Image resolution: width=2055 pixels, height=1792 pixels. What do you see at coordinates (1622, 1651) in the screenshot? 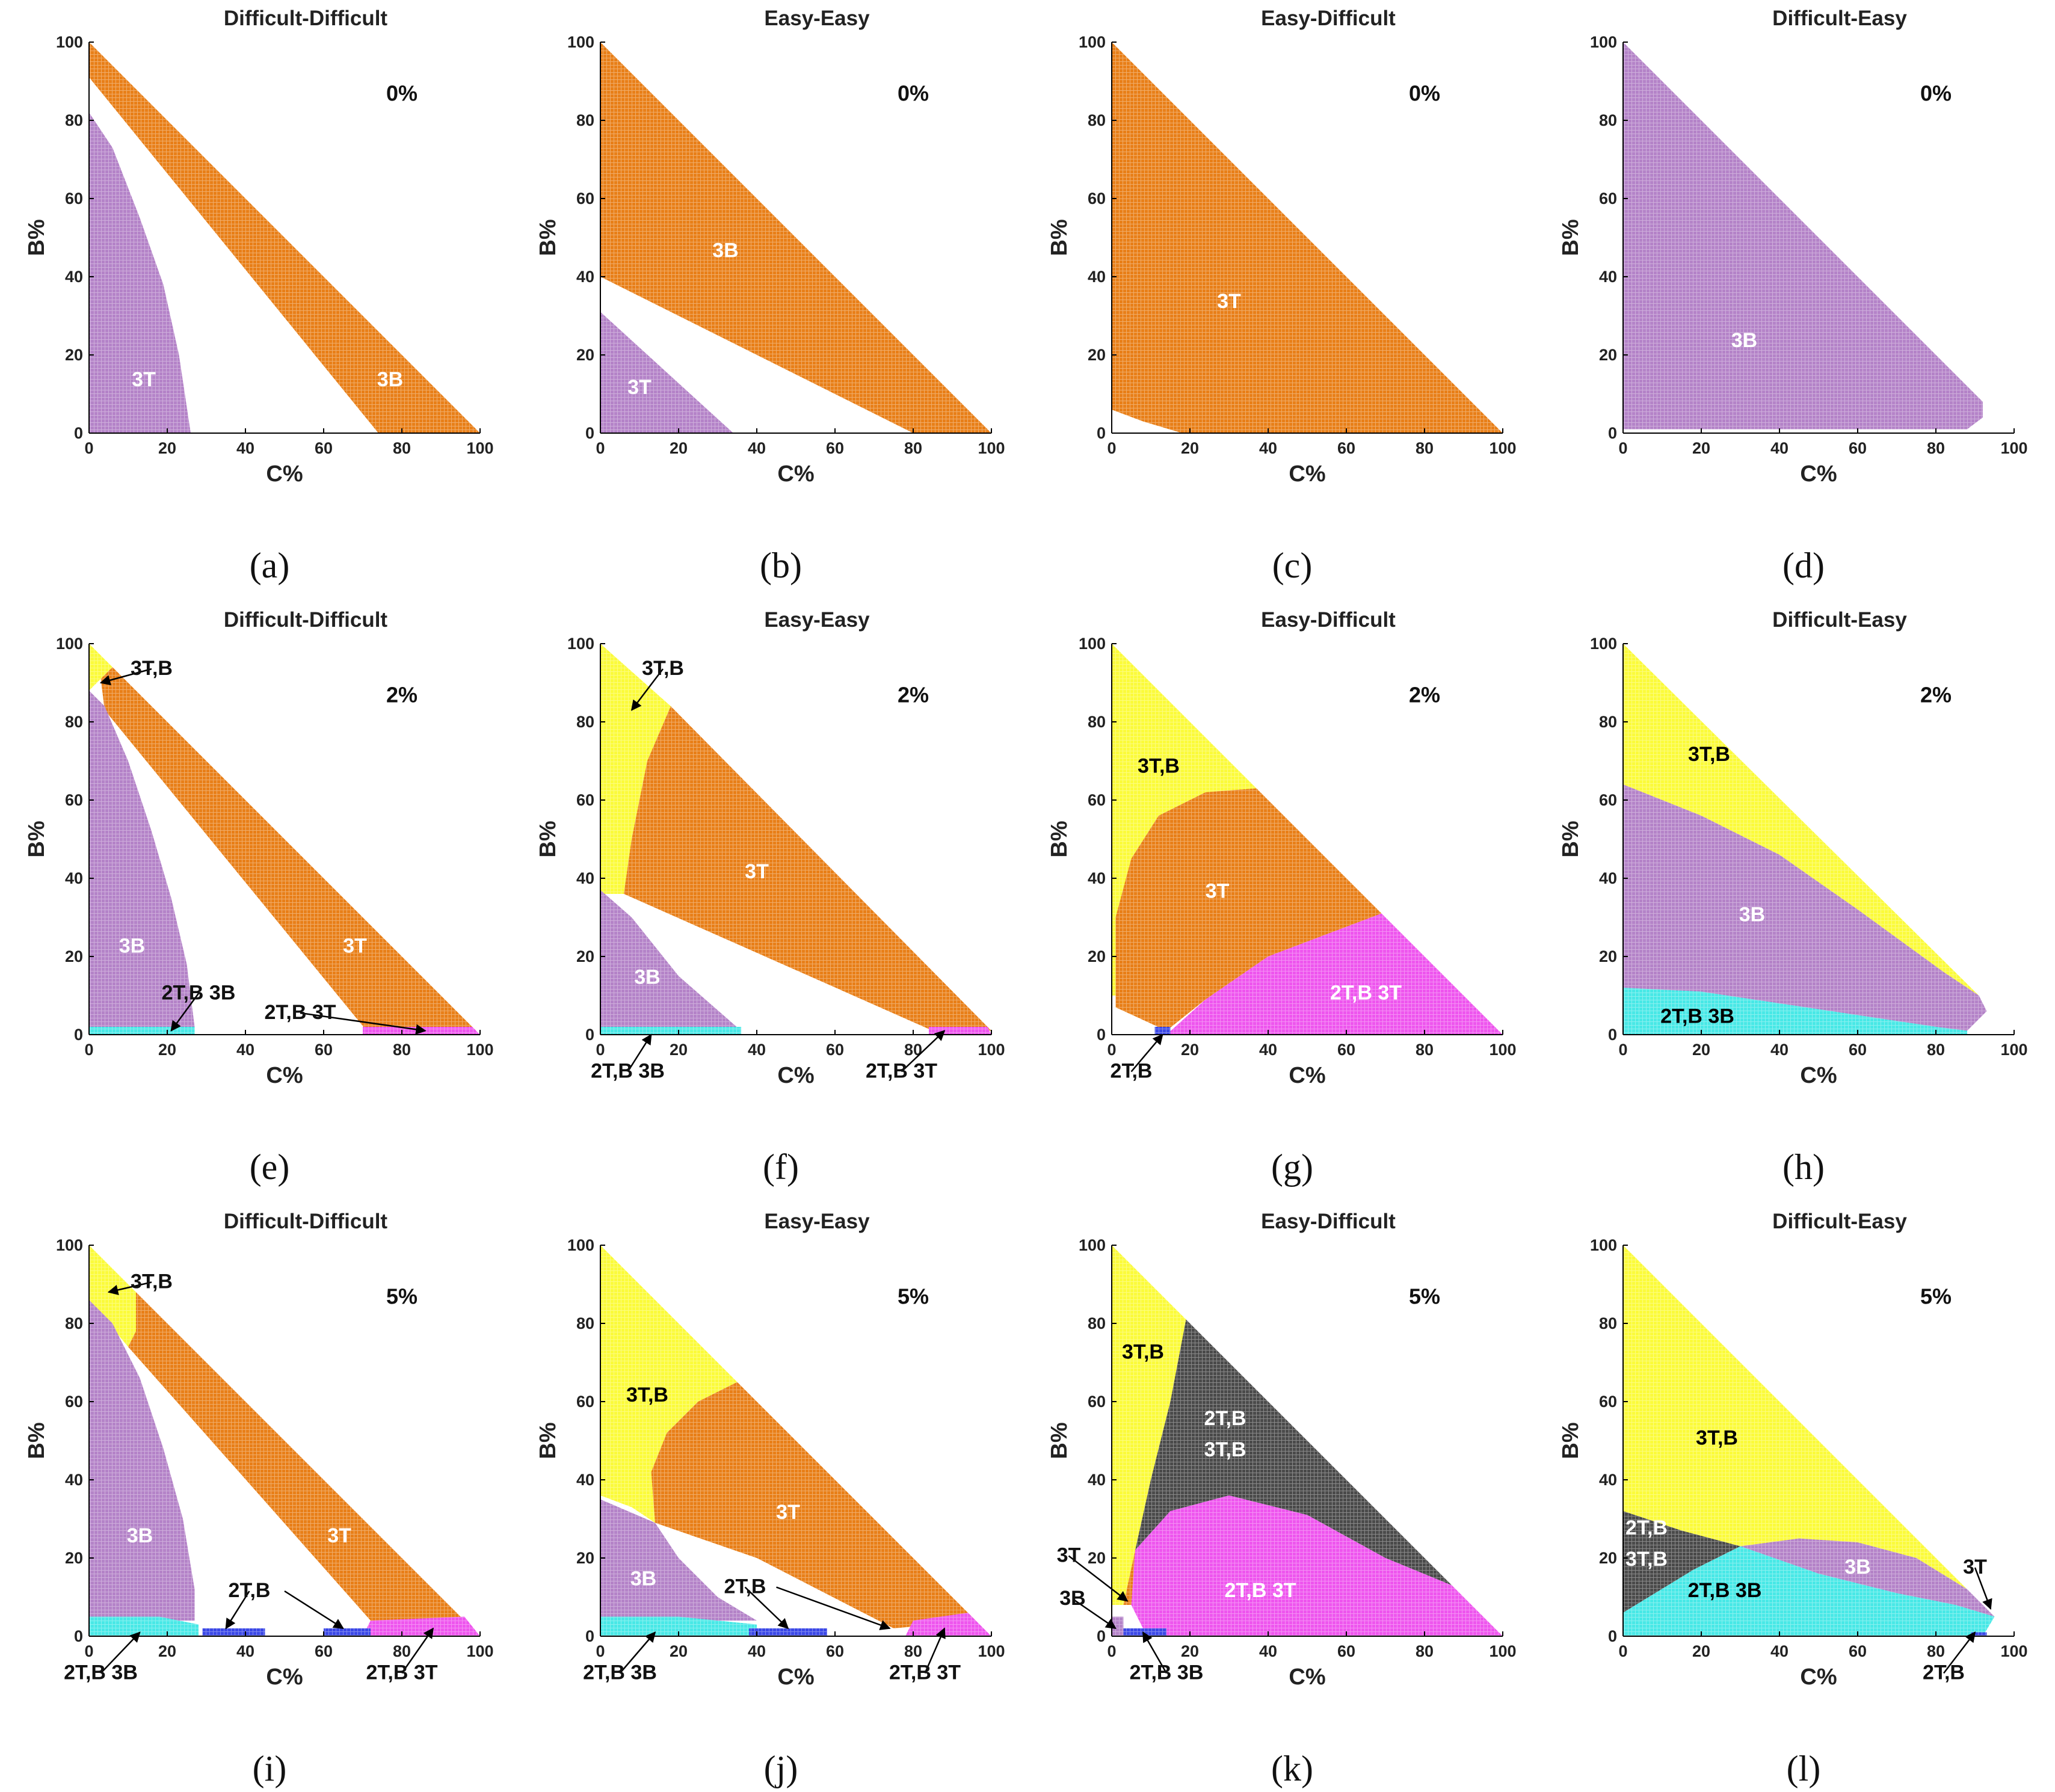
I see `panel-l-x-tick-label: 0` at bounding box center [1622, 1651].